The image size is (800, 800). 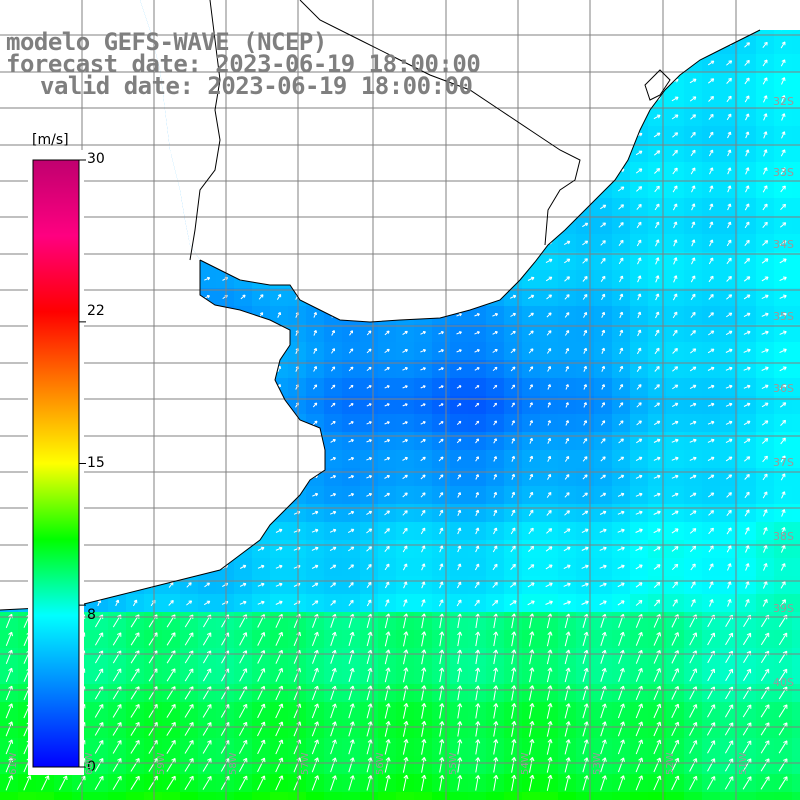 I want to click on lon-label-58w: 58W, so click(x=233, y=763).